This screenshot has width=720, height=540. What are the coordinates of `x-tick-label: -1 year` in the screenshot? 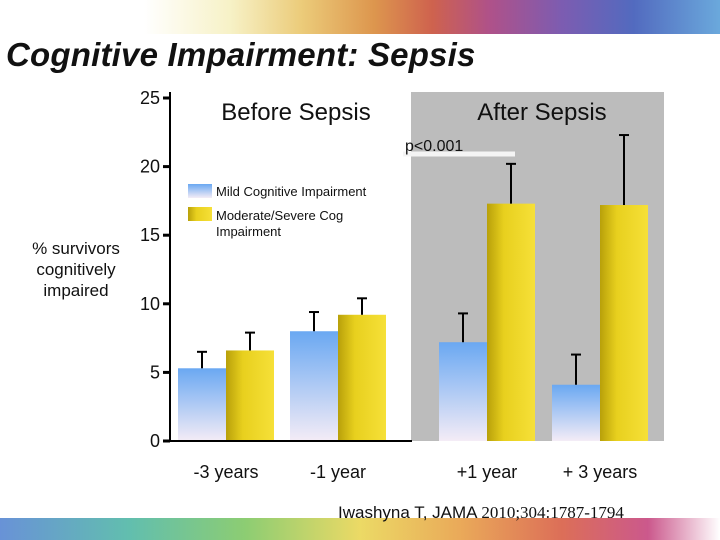 It's located at (338, 472).